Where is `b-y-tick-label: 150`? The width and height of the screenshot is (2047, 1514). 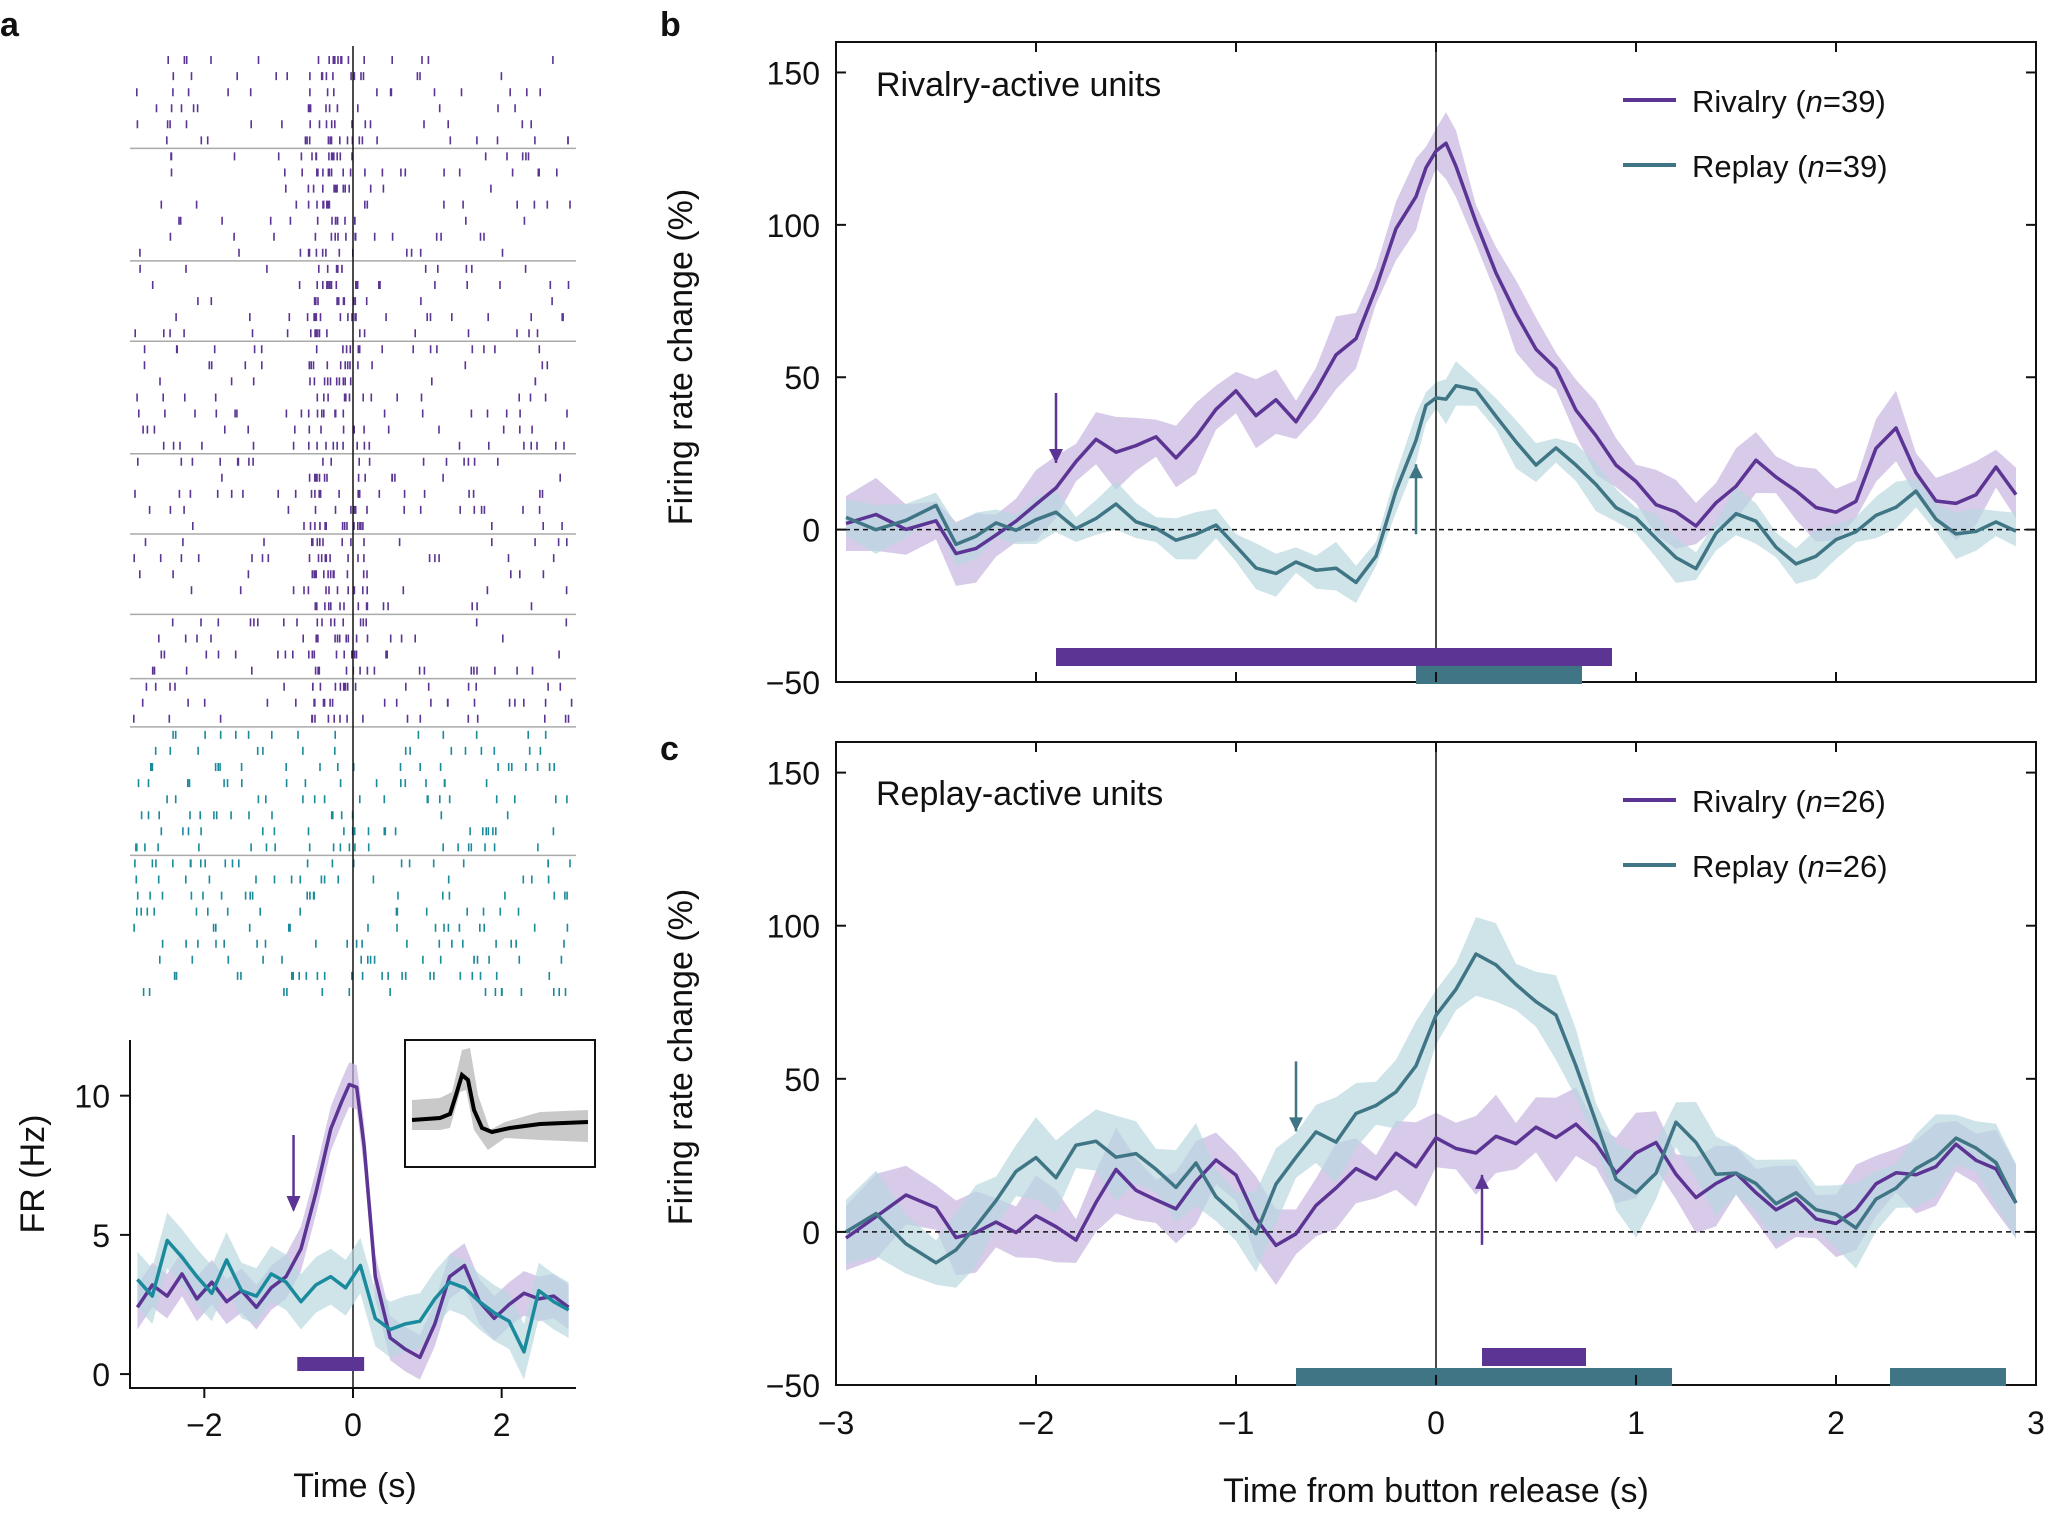 b-y-tick-label: 150 is located at coordinates (793, 73).